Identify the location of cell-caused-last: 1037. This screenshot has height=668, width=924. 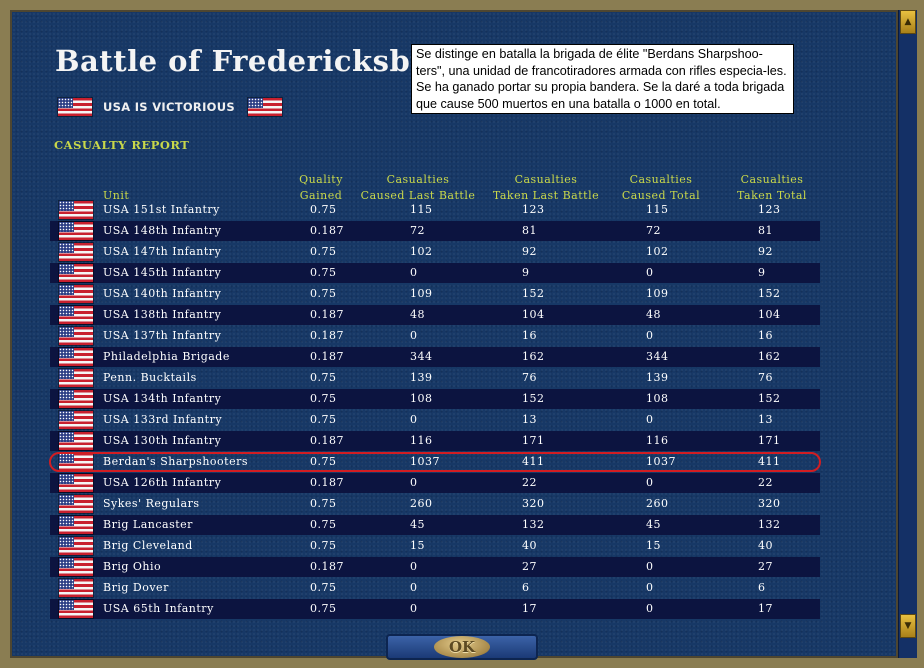
(425, 461).